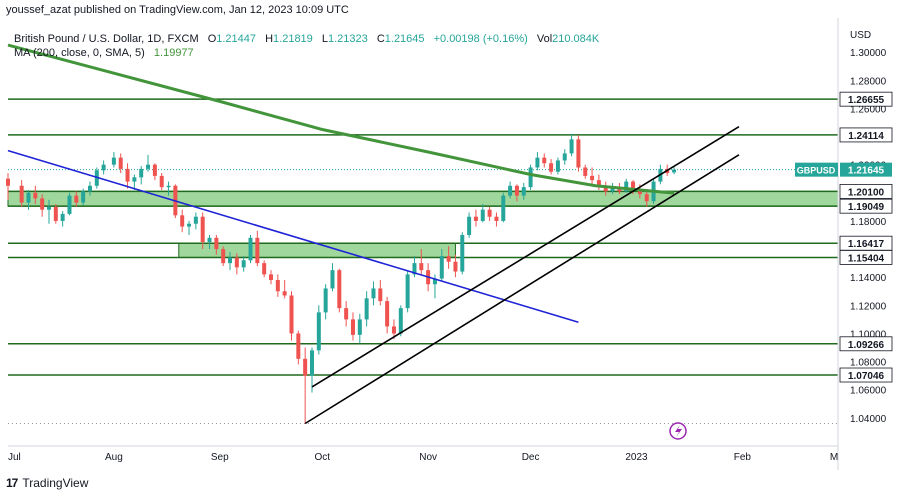  Describe the element at coordinates (868, 391) in the screenshot. I see `y-tick-label-12: 1.06000` at that location.